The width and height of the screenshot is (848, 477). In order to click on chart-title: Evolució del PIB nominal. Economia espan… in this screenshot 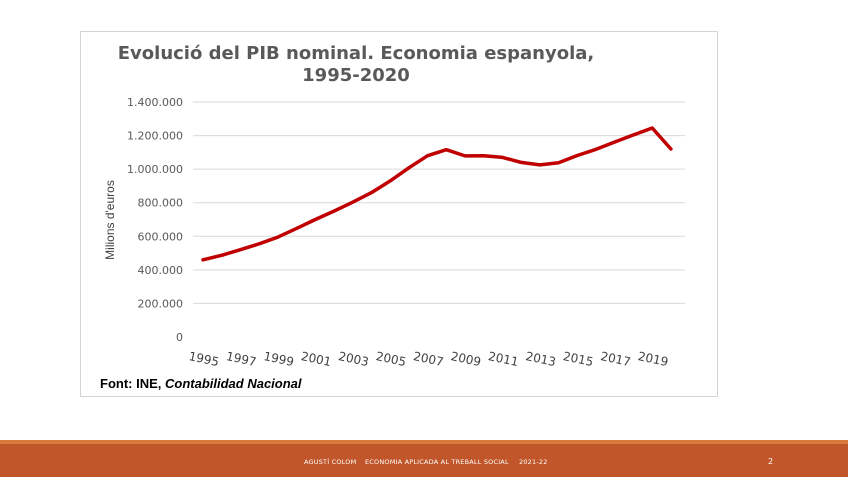, I will do `click(356, 53)`.